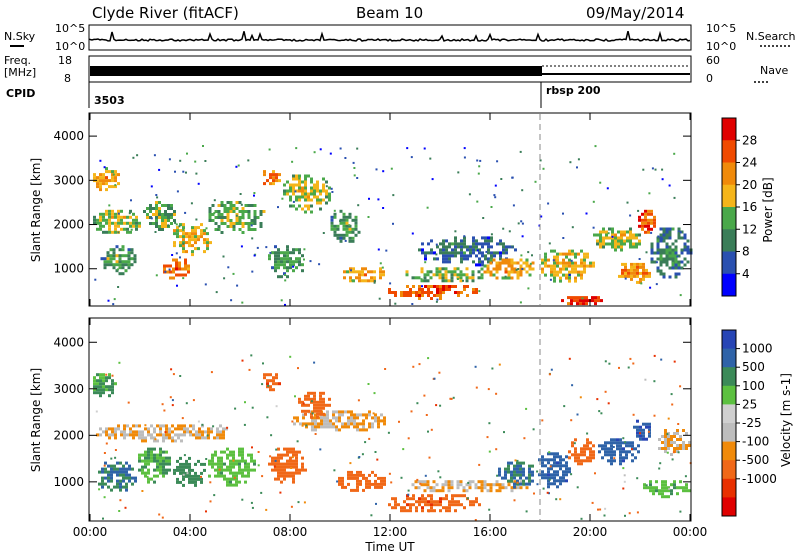 This screenshot has height=554, width=800. Describe the element at coordinates (20, 36) in the screenshot. I see `nsky-label: N.Sky` at that location.